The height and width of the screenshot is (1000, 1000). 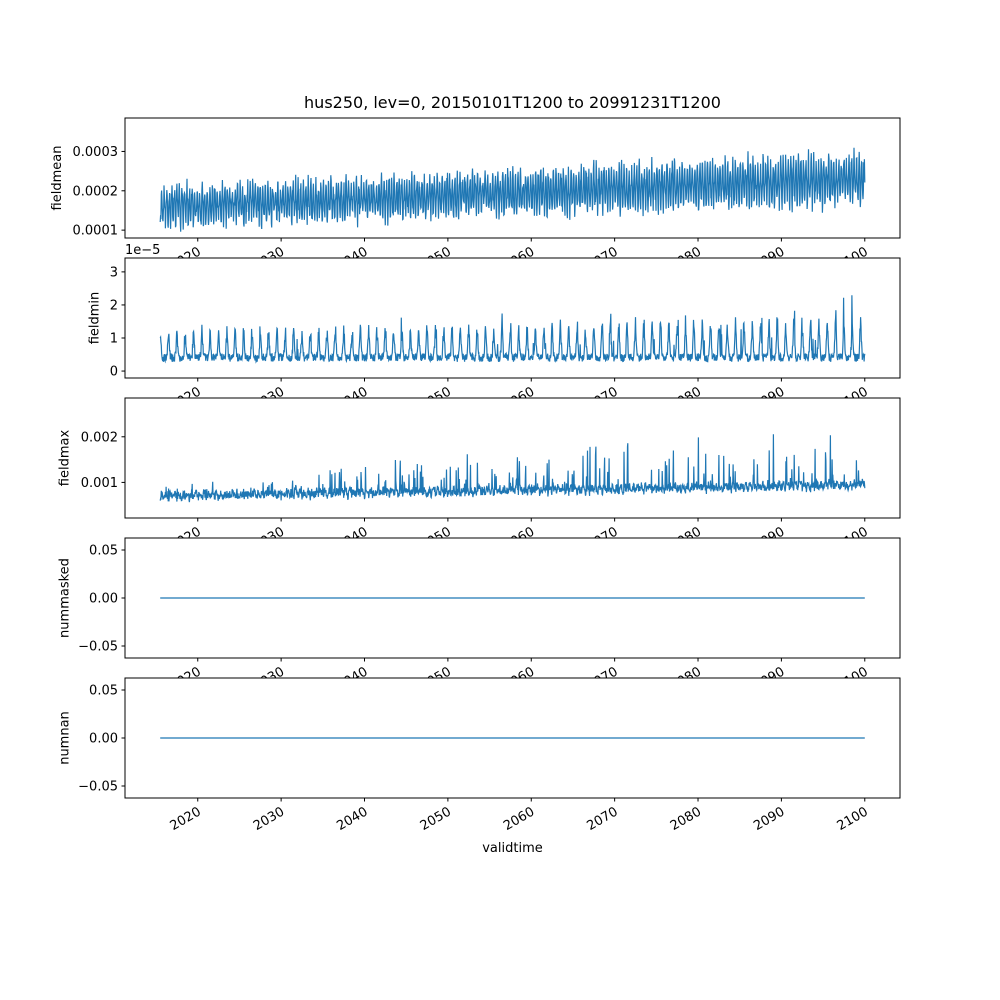 What do you see at coordinates (602, 819) in the screenshot?
I see `x-tick-label: 2070` at bounding box center [602, 819].